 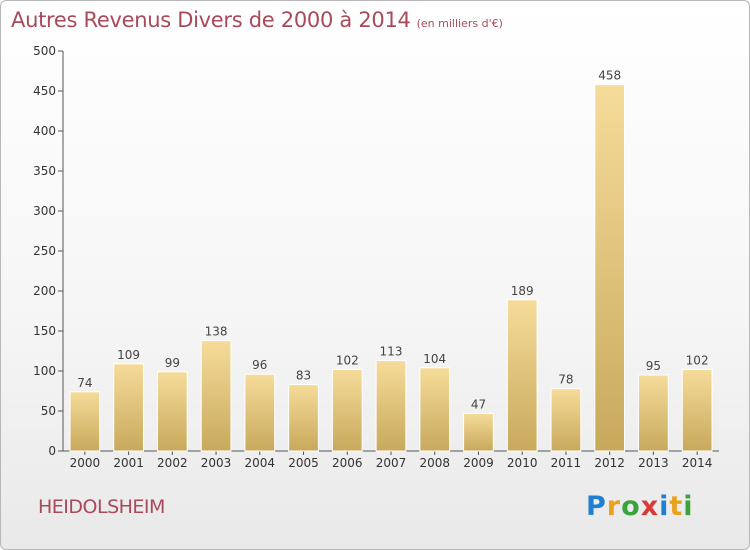 What do you see at coordinates (303, 376) in the screenshot?
I see `bar-value-label: 83` at bounding box center [303, 376].